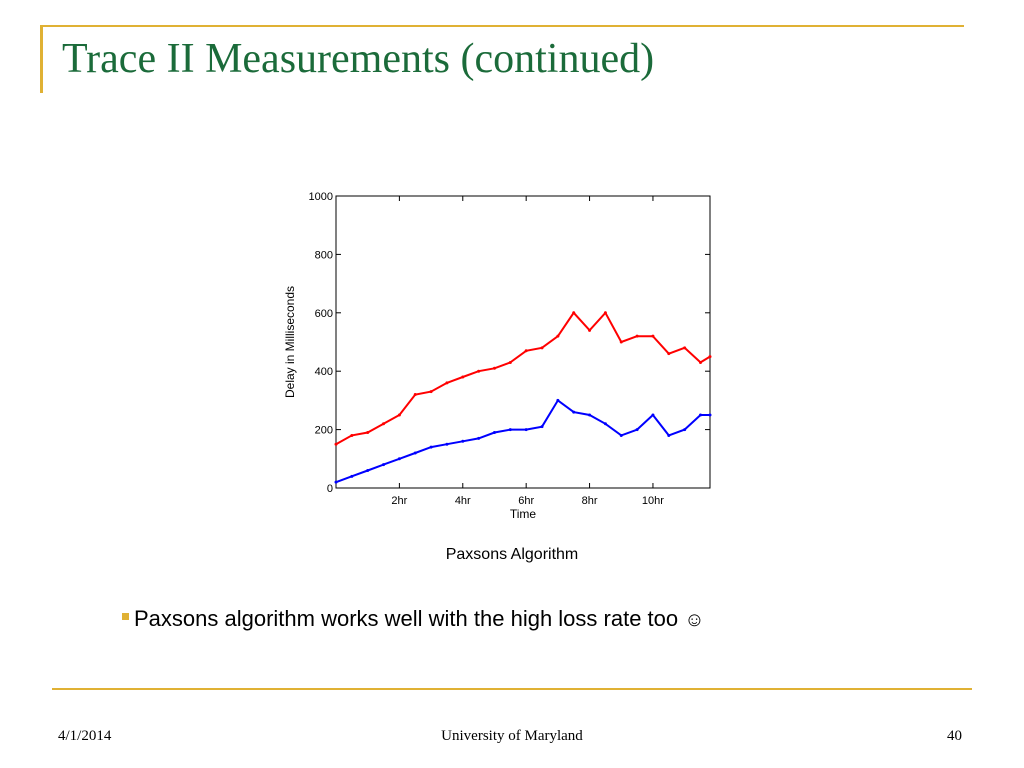  I want to click on y-tick-label: 200, so click(324, 431).